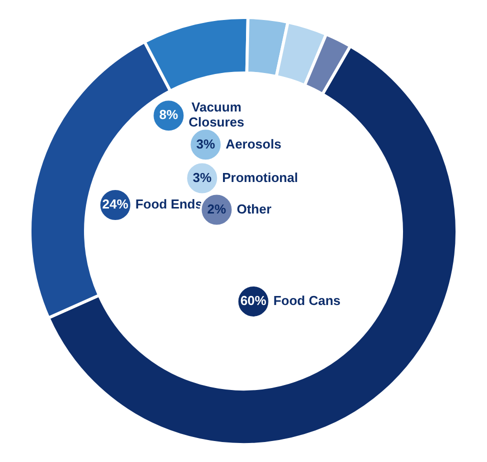 Image resolution: width=487 pixels, height=462 pixels. What do you see at coordinates (115, 204) in the screenshot?
I see `data-label: 24%` at bounding box center [115, 204].